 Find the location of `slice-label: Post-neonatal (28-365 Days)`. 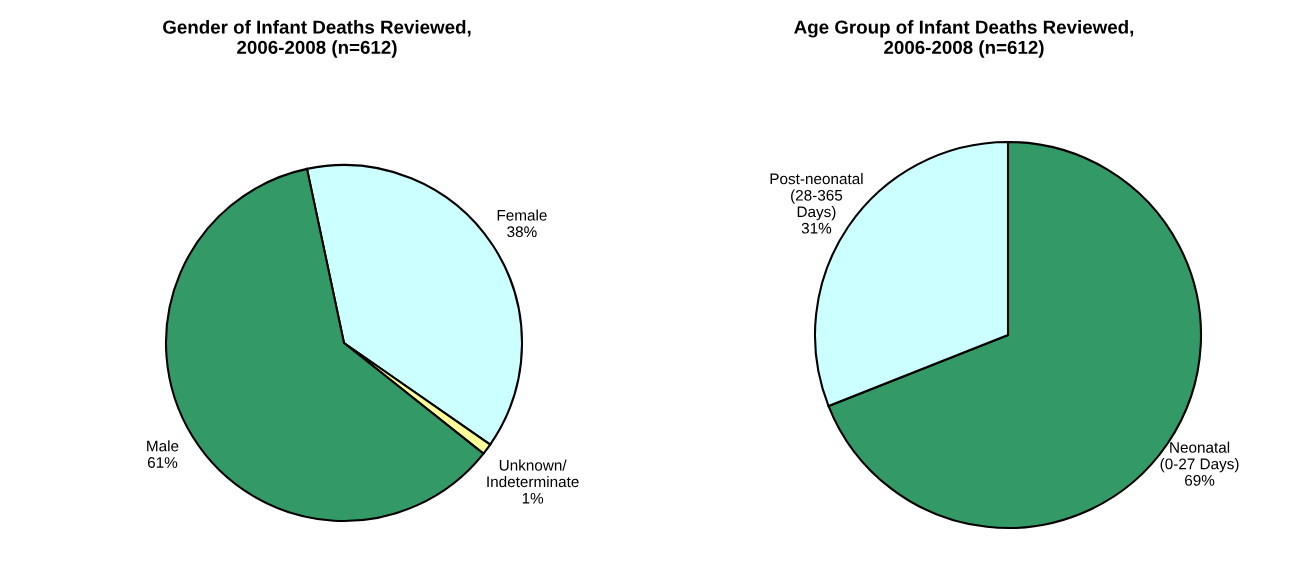

slice-label: Post-neonatal (28-365 Days) is located at coordinates (816, 197).